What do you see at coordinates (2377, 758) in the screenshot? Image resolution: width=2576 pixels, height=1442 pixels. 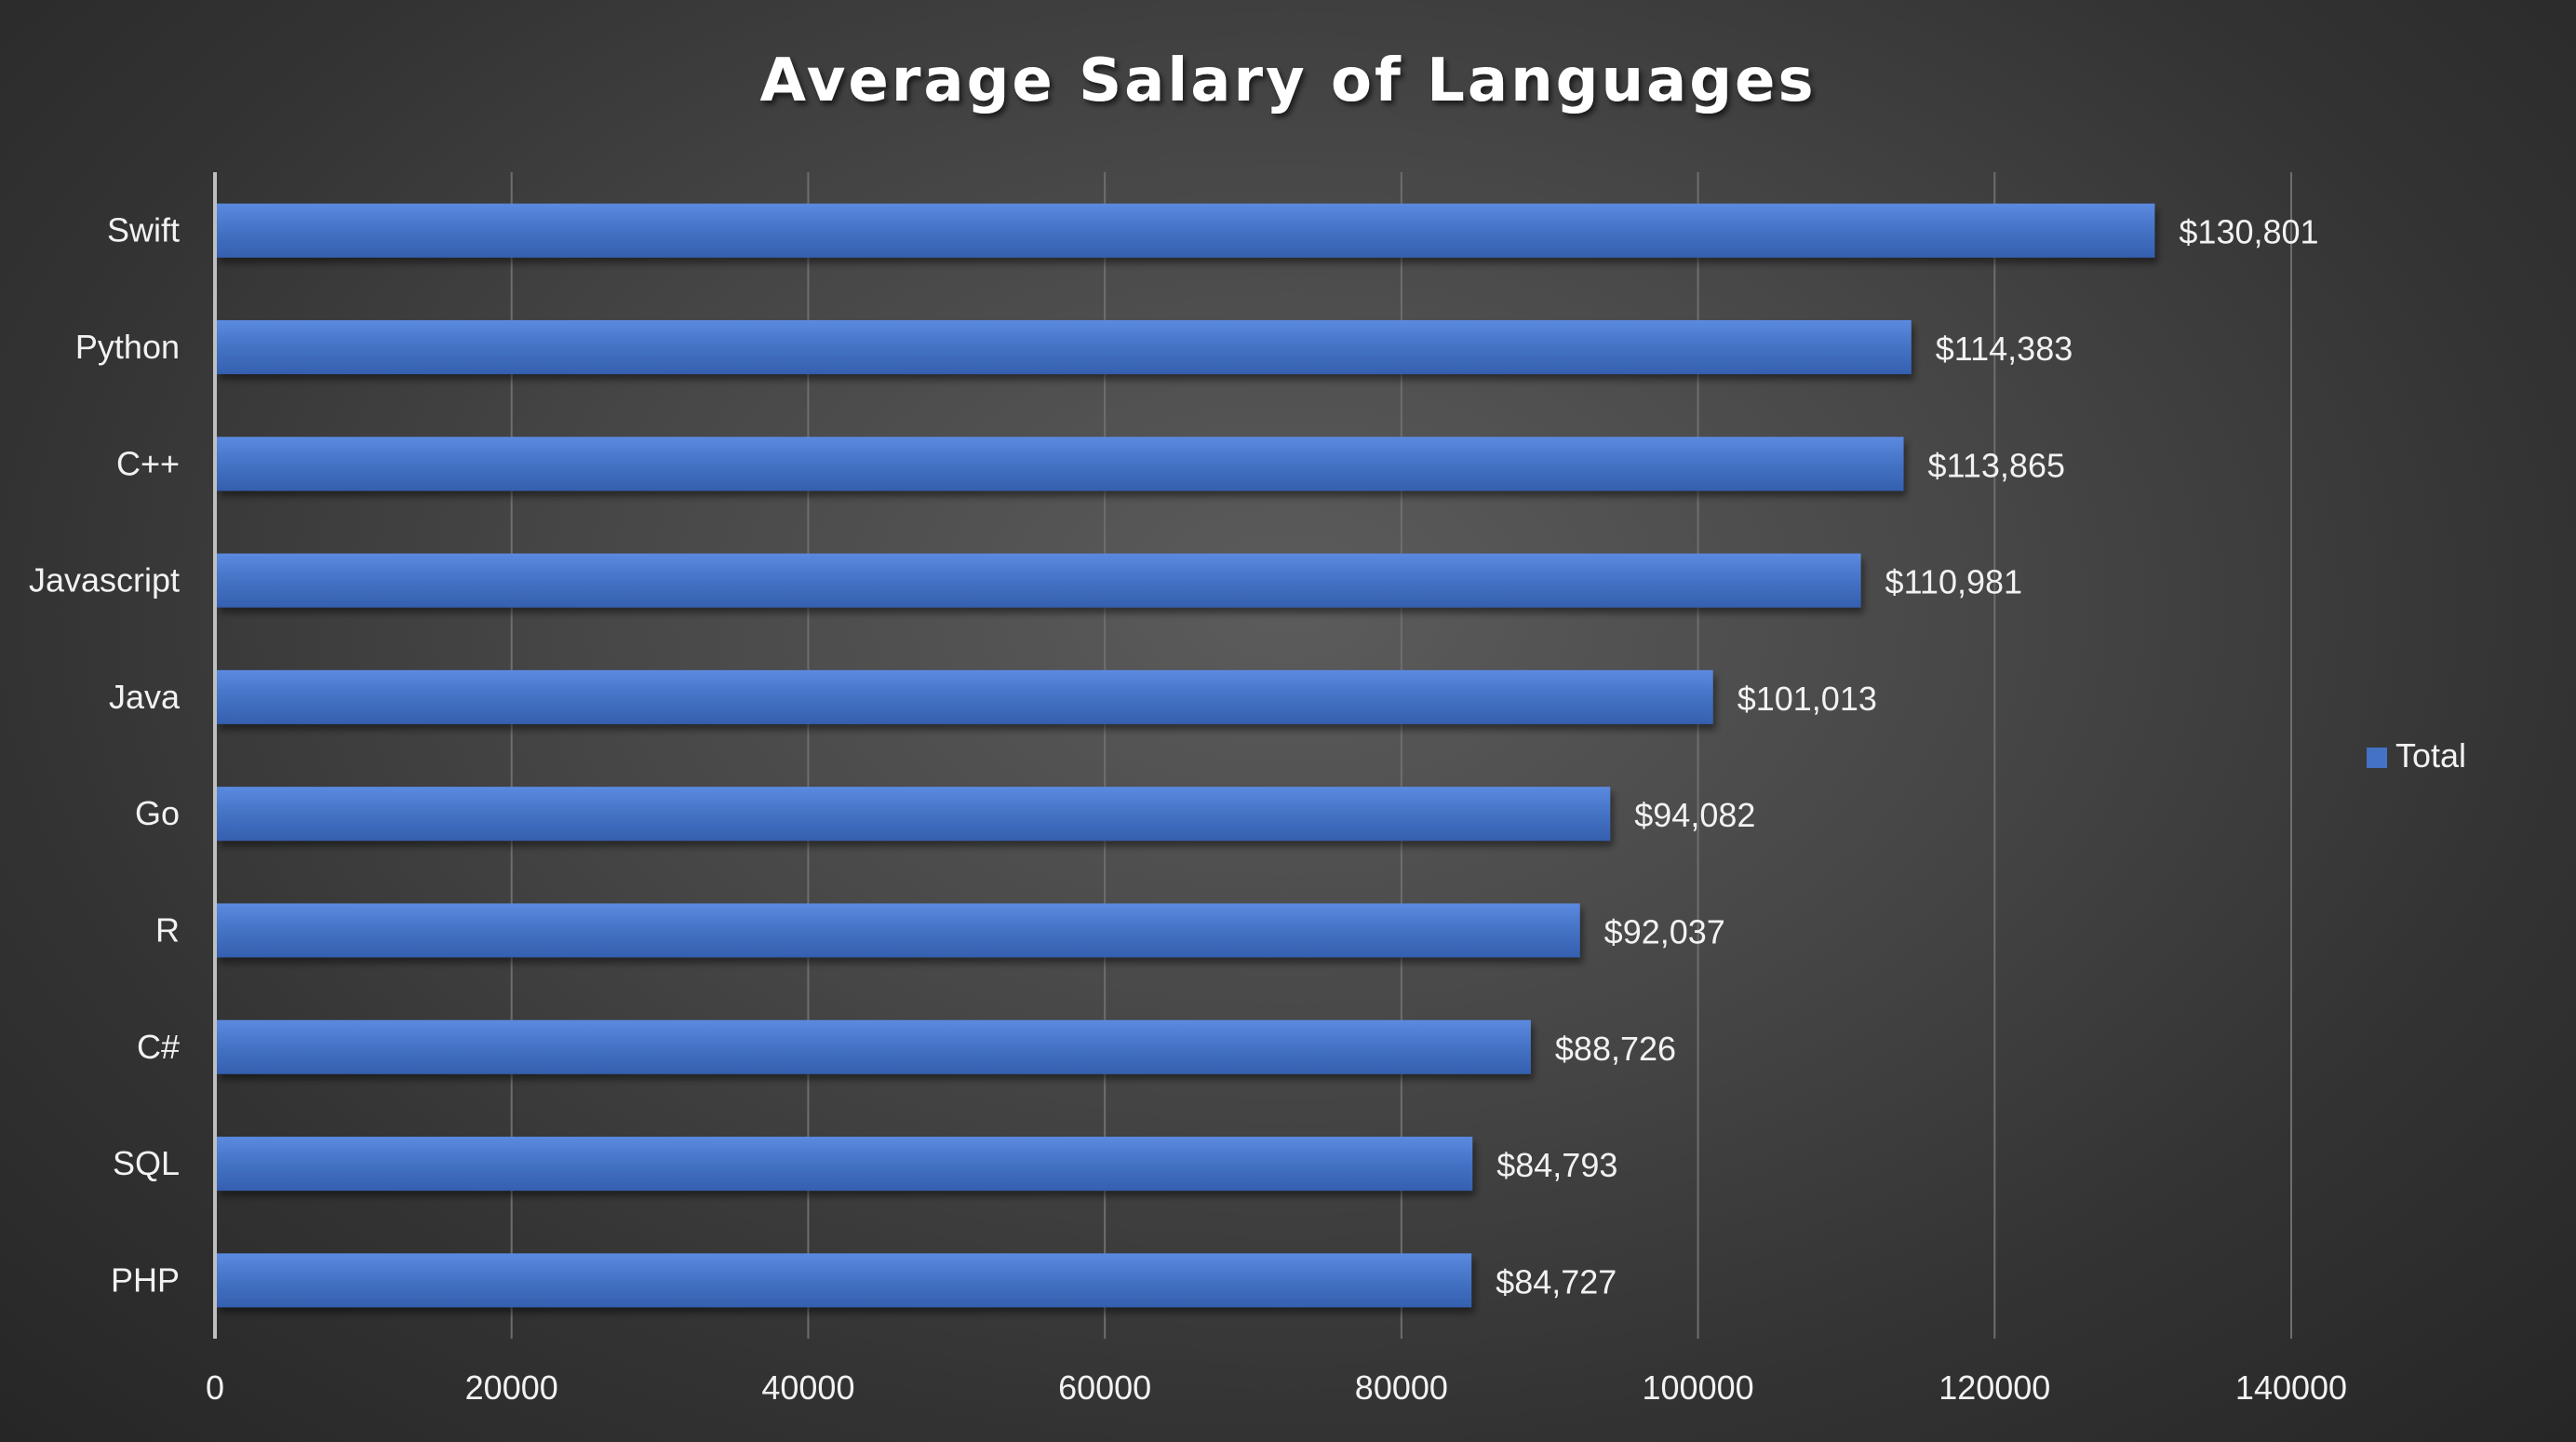 I see `legend-swatch` at bounding box center [2377, 758].